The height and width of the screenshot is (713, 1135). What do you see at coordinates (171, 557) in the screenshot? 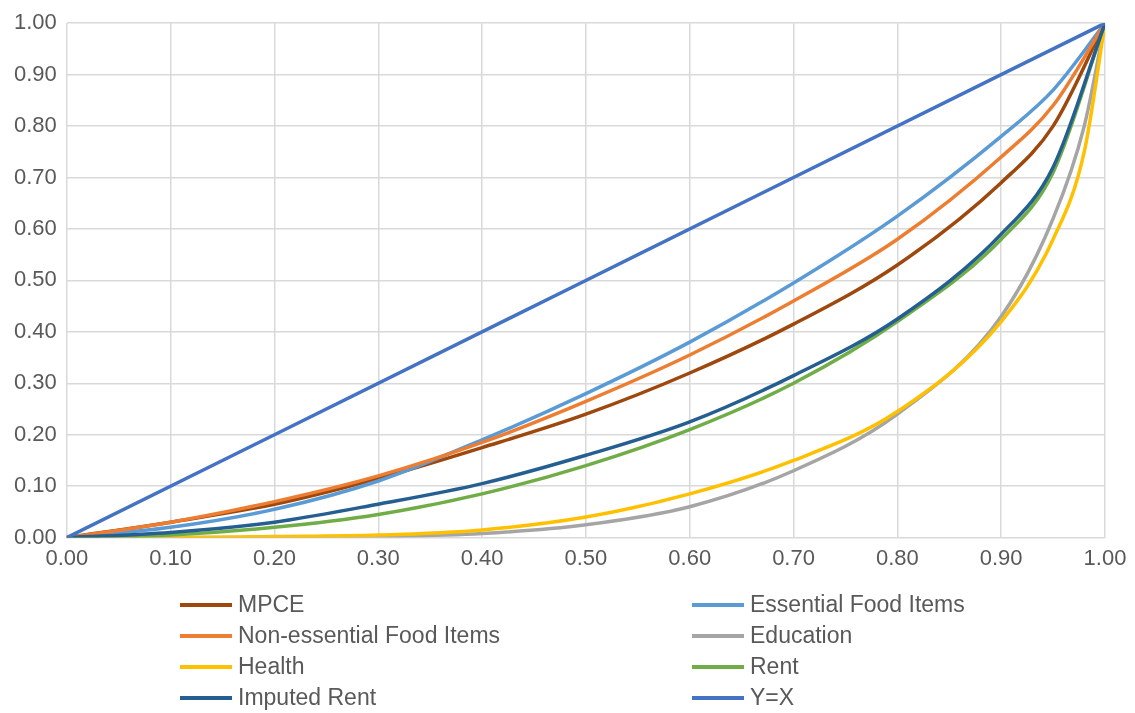
I see `x-tick-label: 0.10` at bounding box center [171, 557].